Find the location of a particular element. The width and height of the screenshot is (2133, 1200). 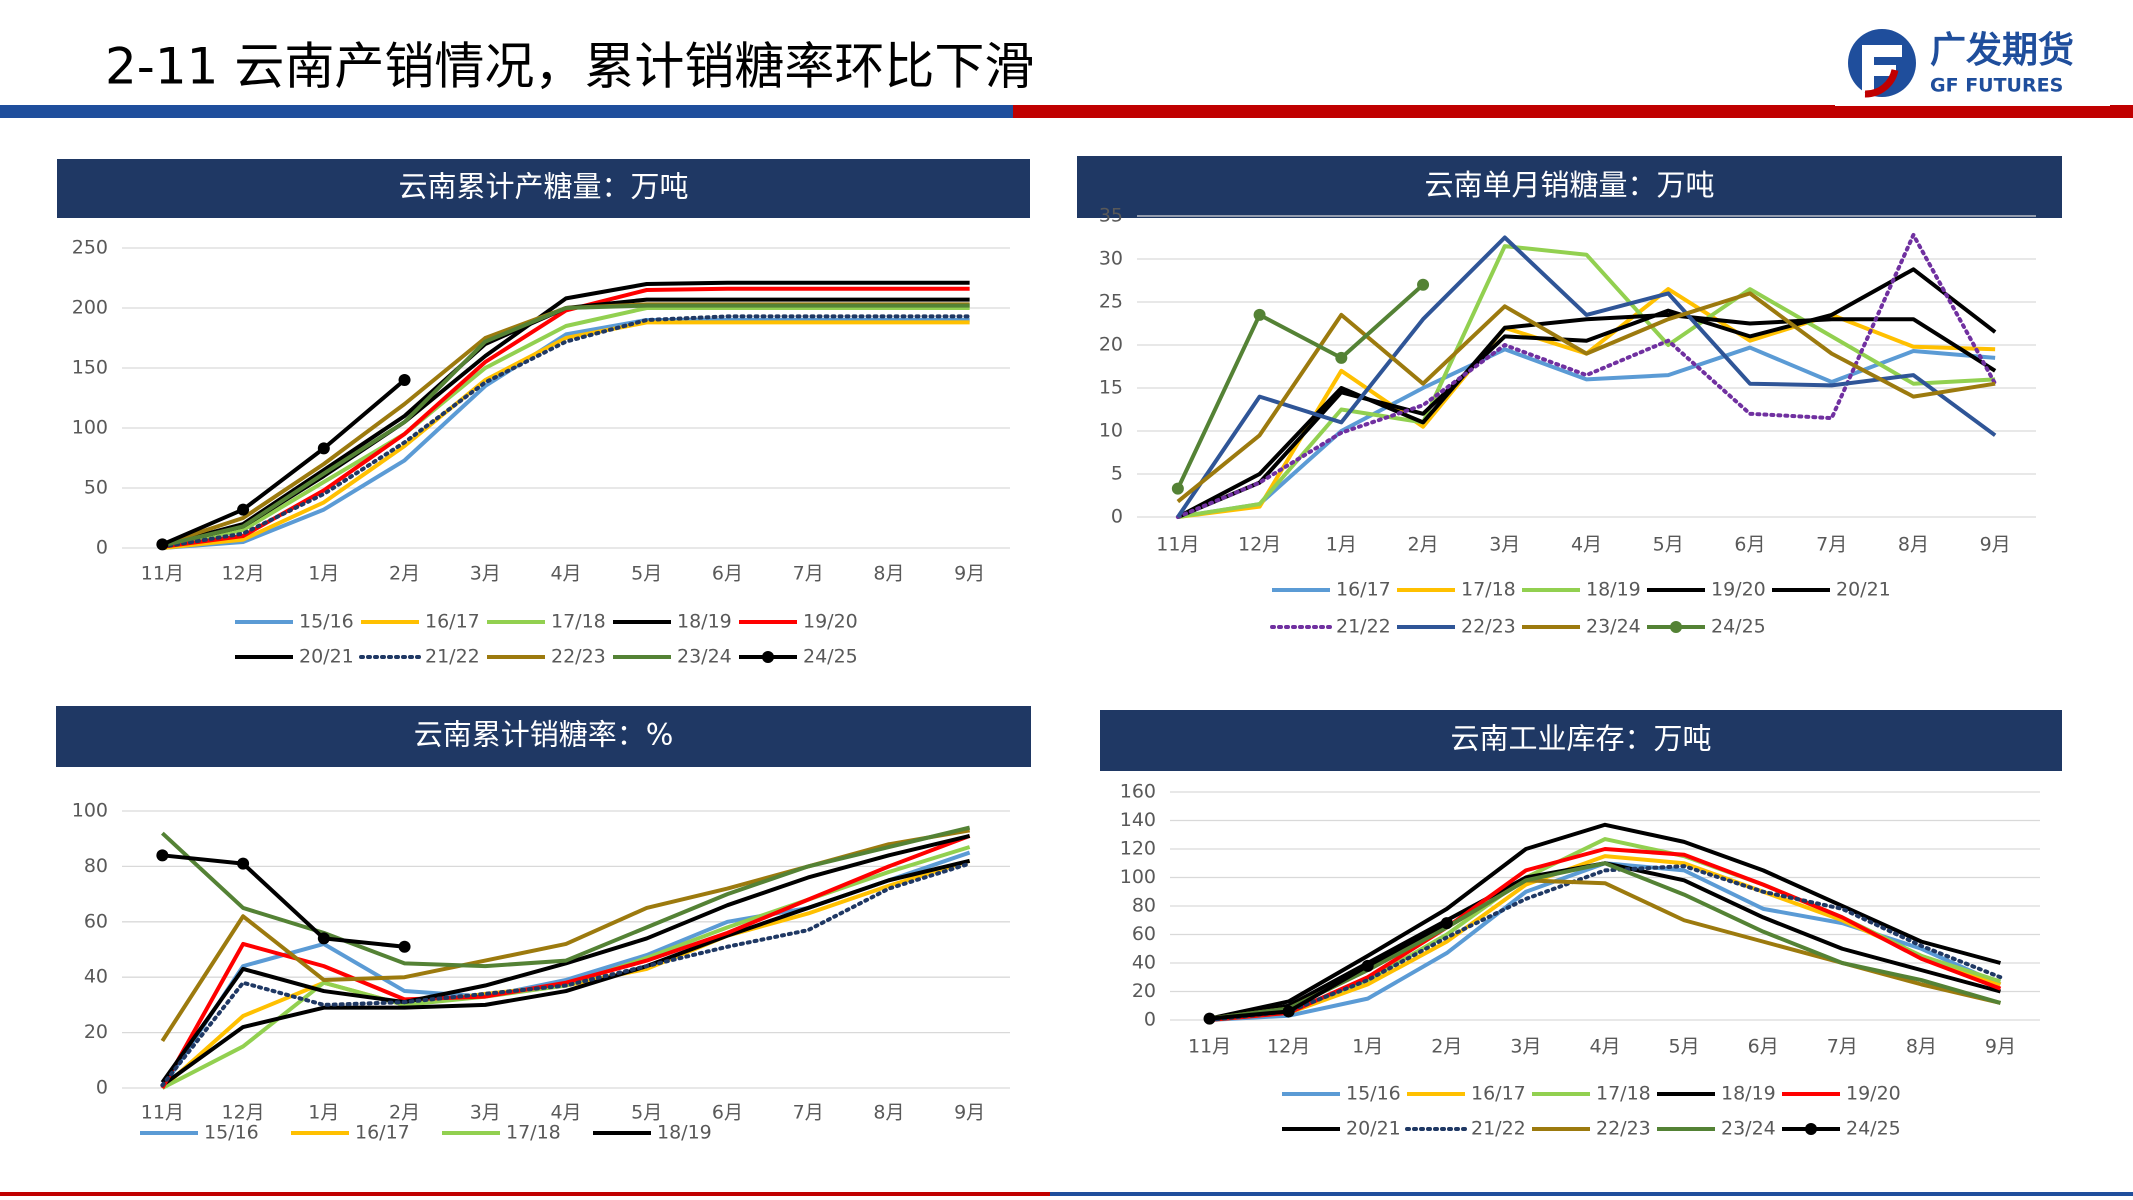

x-tick-label: 7月 is located at coordinates (808, 1113).